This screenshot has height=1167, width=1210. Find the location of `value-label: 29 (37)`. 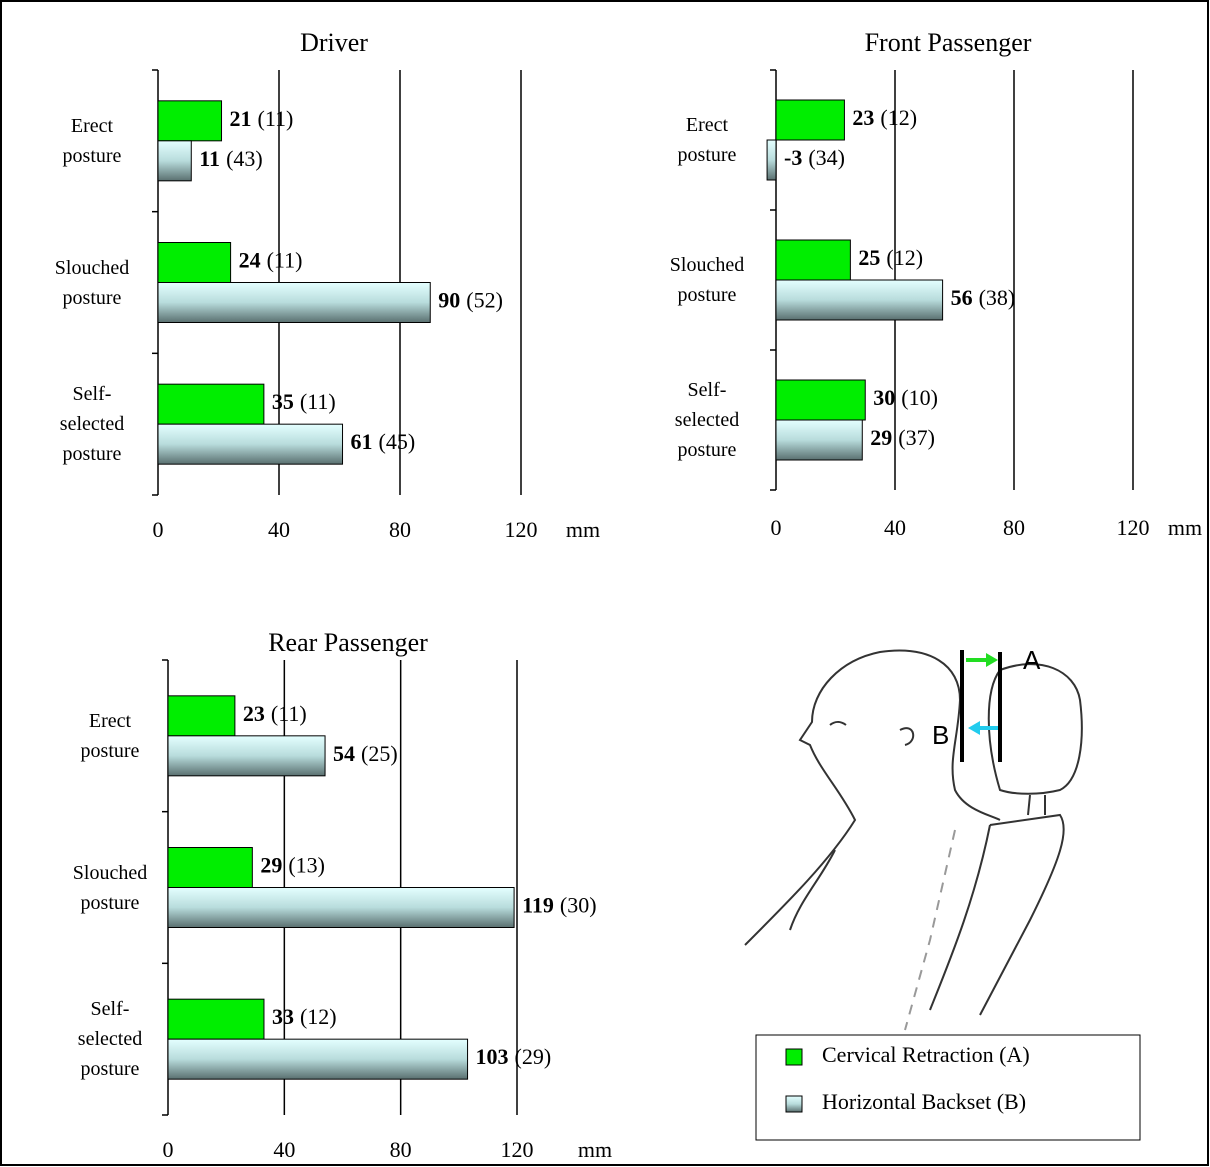

value-label: 29 (37) is located at coordinates (902, 437).